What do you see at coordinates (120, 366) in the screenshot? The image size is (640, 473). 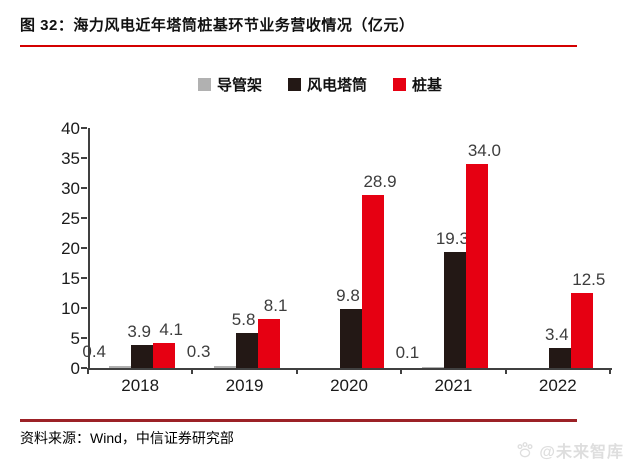 I see `bar-导管架-2018` at bounding box center [120, 366].